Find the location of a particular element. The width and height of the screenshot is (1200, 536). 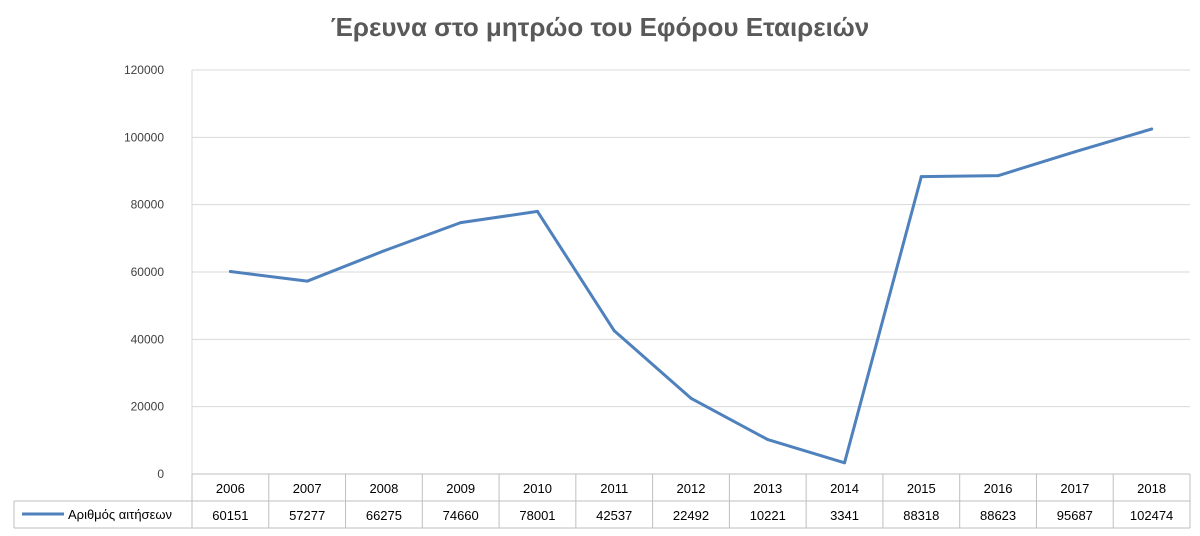

data-table-value: 95687 is located at coordinates (1075, 515).